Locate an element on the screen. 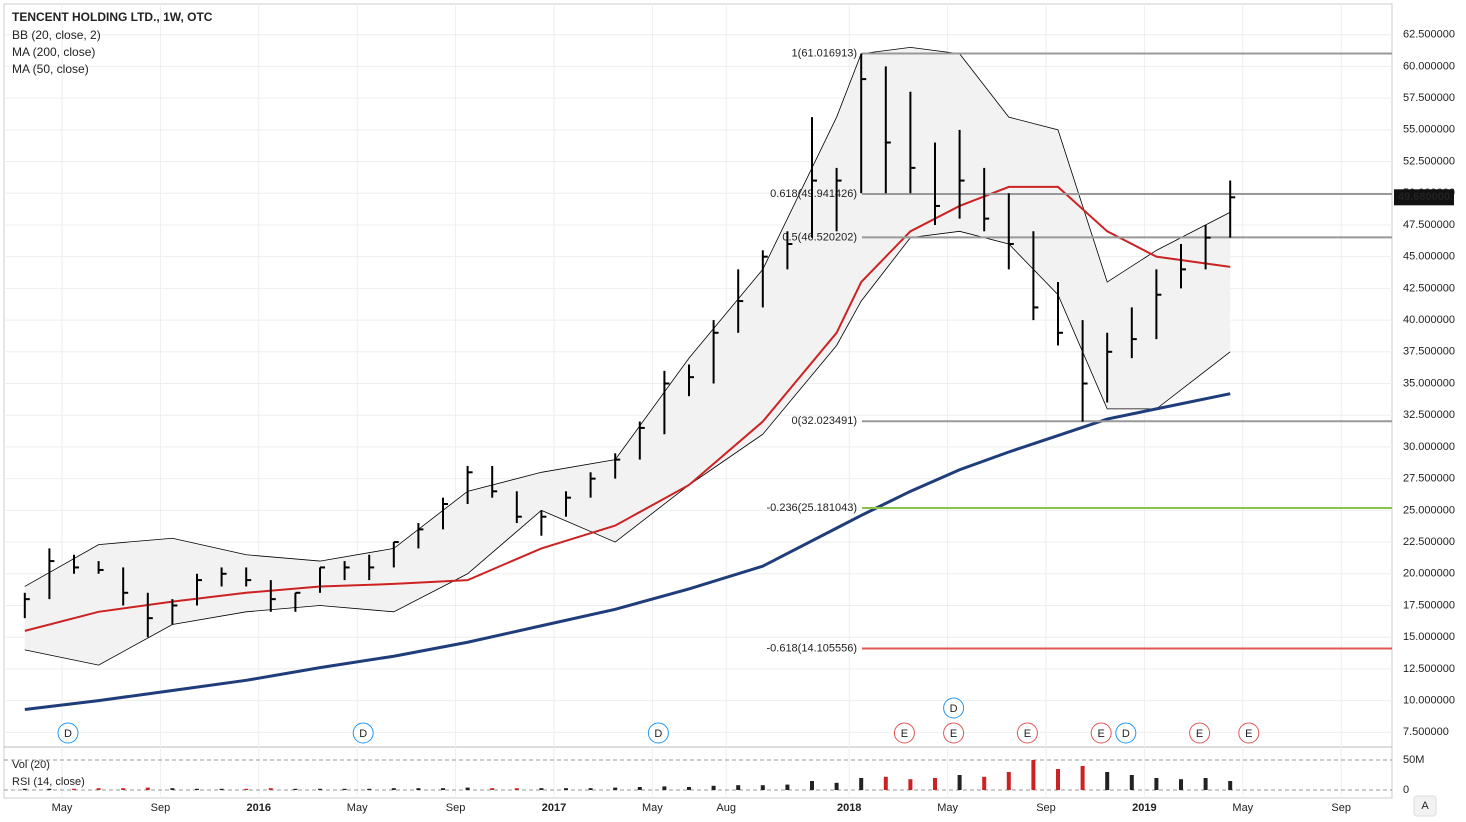 The width and height of the screenshot is (1466, 822). fib-label: 0.5(46.520202) is located at coordinates (819, 237).